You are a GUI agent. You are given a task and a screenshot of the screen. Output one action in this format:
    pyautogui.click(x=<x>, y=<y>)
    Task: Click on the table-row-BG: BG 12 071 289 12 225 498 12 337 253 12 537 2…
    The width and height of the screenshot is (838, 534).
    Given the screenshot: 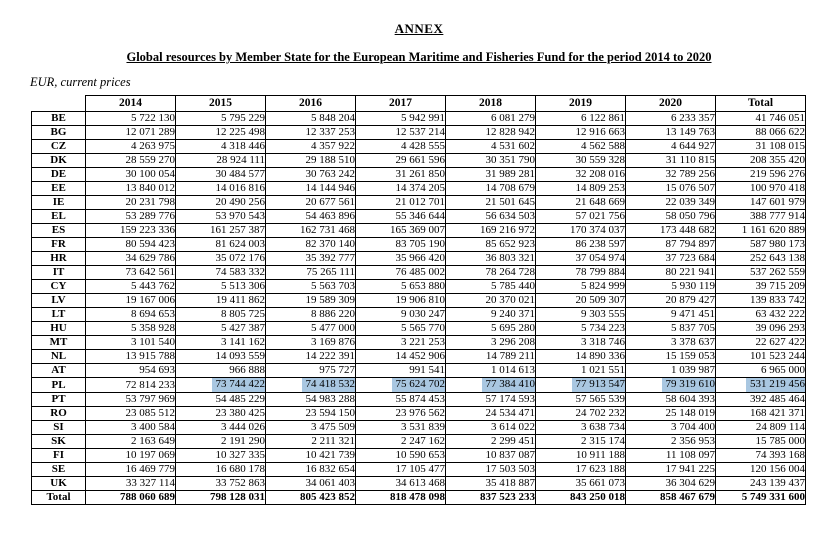 What is the action you would take?
    pyautogui.click(x=418, y=132)
    